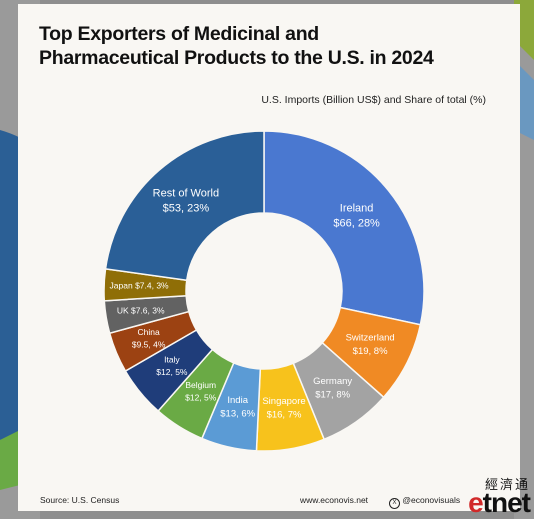  I want to click on slice-label-singapore-value: $16, 7%, so click(284, 415).